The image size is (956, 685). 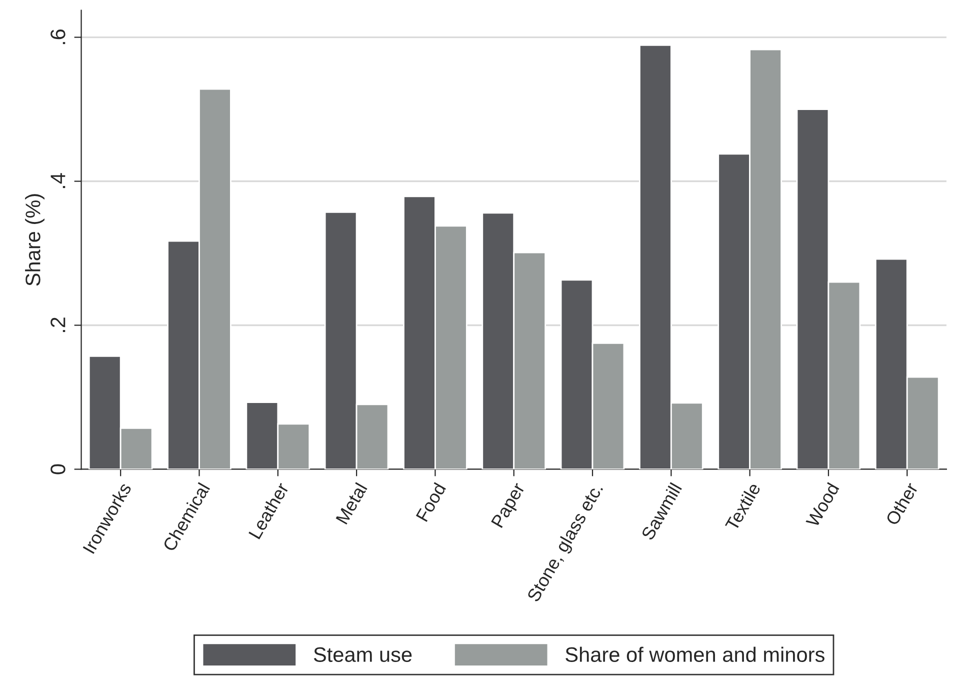 I want to click on y-tick-label: .6, so click(x=58, y=37).